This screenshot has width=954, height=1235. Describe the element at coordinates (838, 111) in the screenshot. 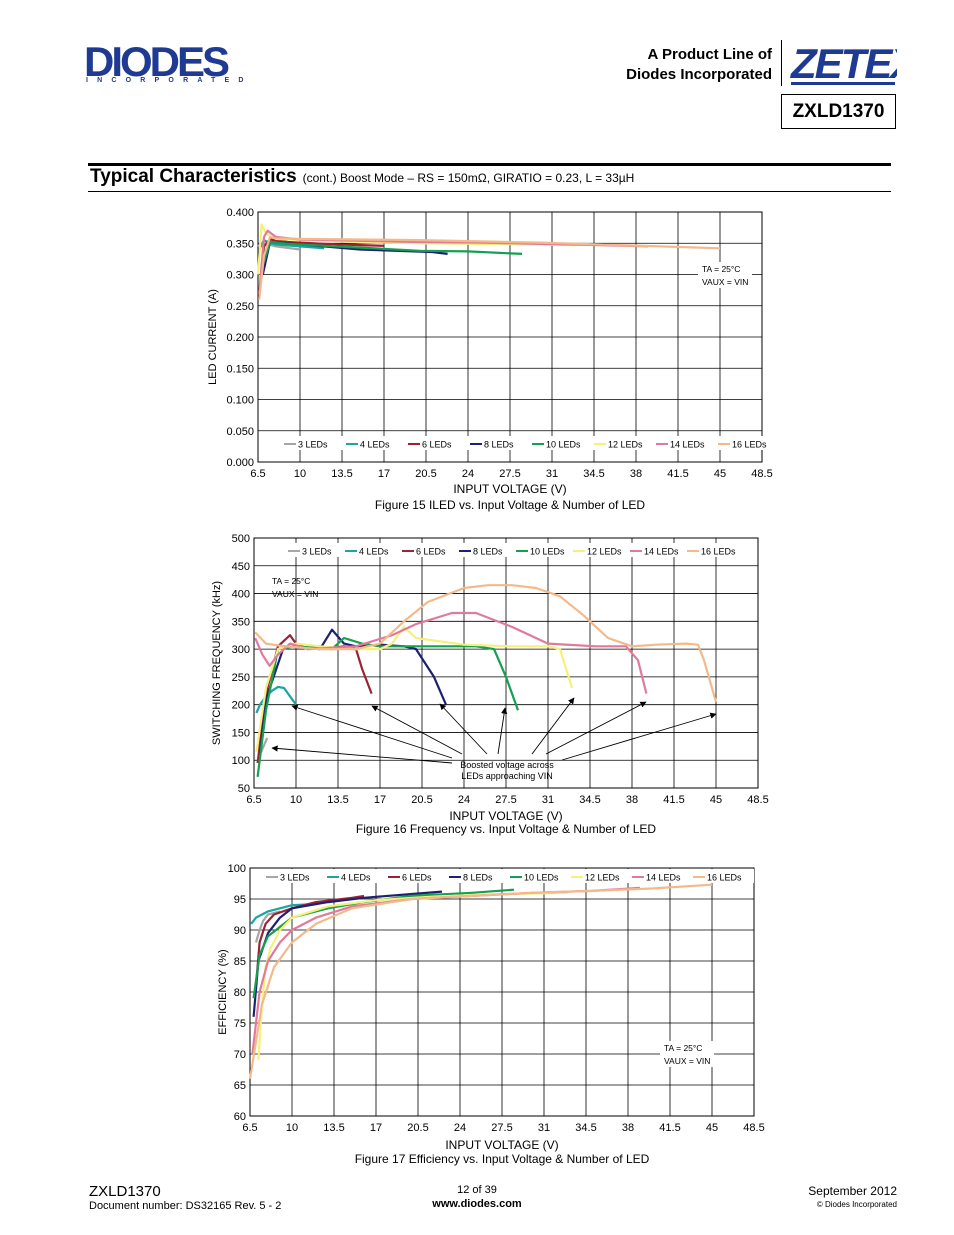

I see `part-number-box: ZXLD1370` at that location.